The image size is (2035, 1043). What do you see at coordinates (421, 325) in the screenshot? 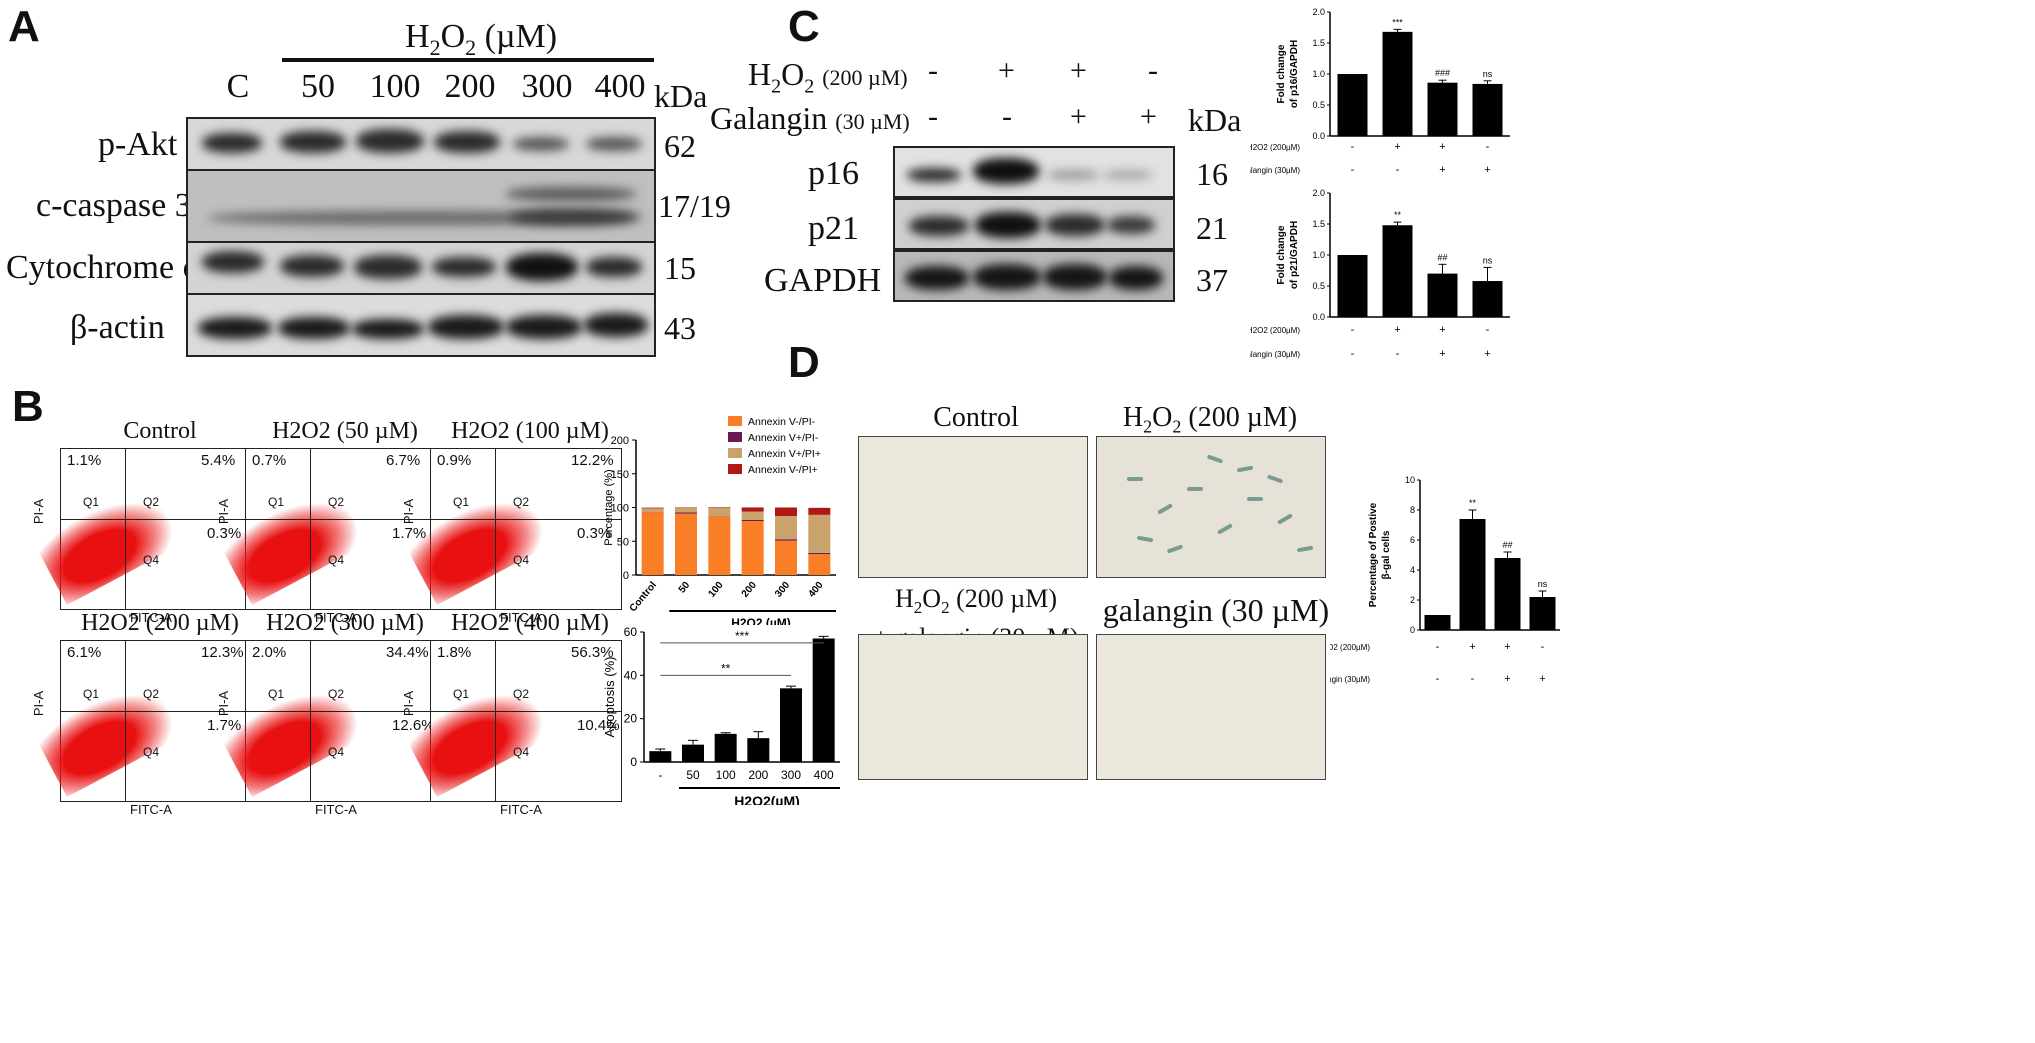
I see `blot-beta-actin` at bounding box center [421, 325].